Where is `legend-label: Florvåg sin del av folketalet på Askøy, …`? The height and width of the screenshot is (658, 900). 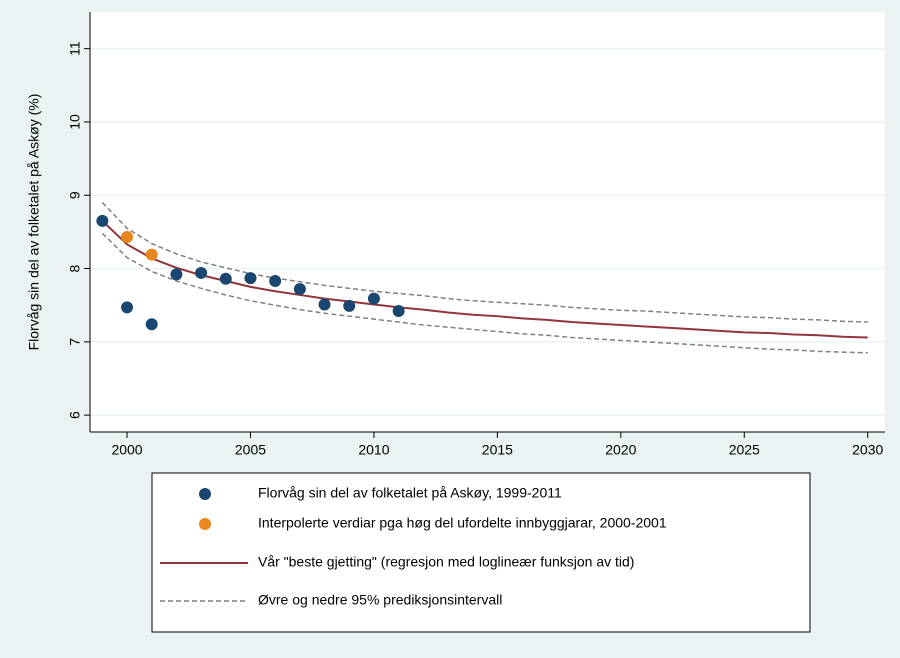
legend-label: Florvåg sin del av folketalet på Askøy, … is located at coordinates (410, 493).